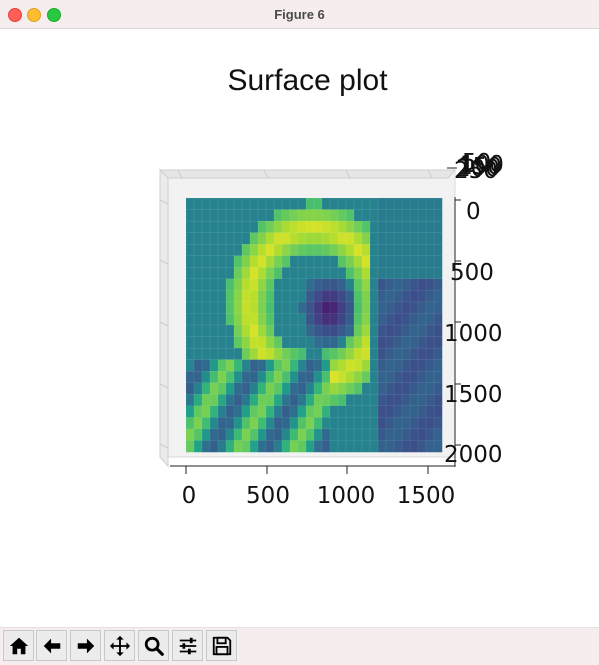 Image resolution: width=599 pixels, height=665 pixels. I want to click on forward-button, so click(85, 645).